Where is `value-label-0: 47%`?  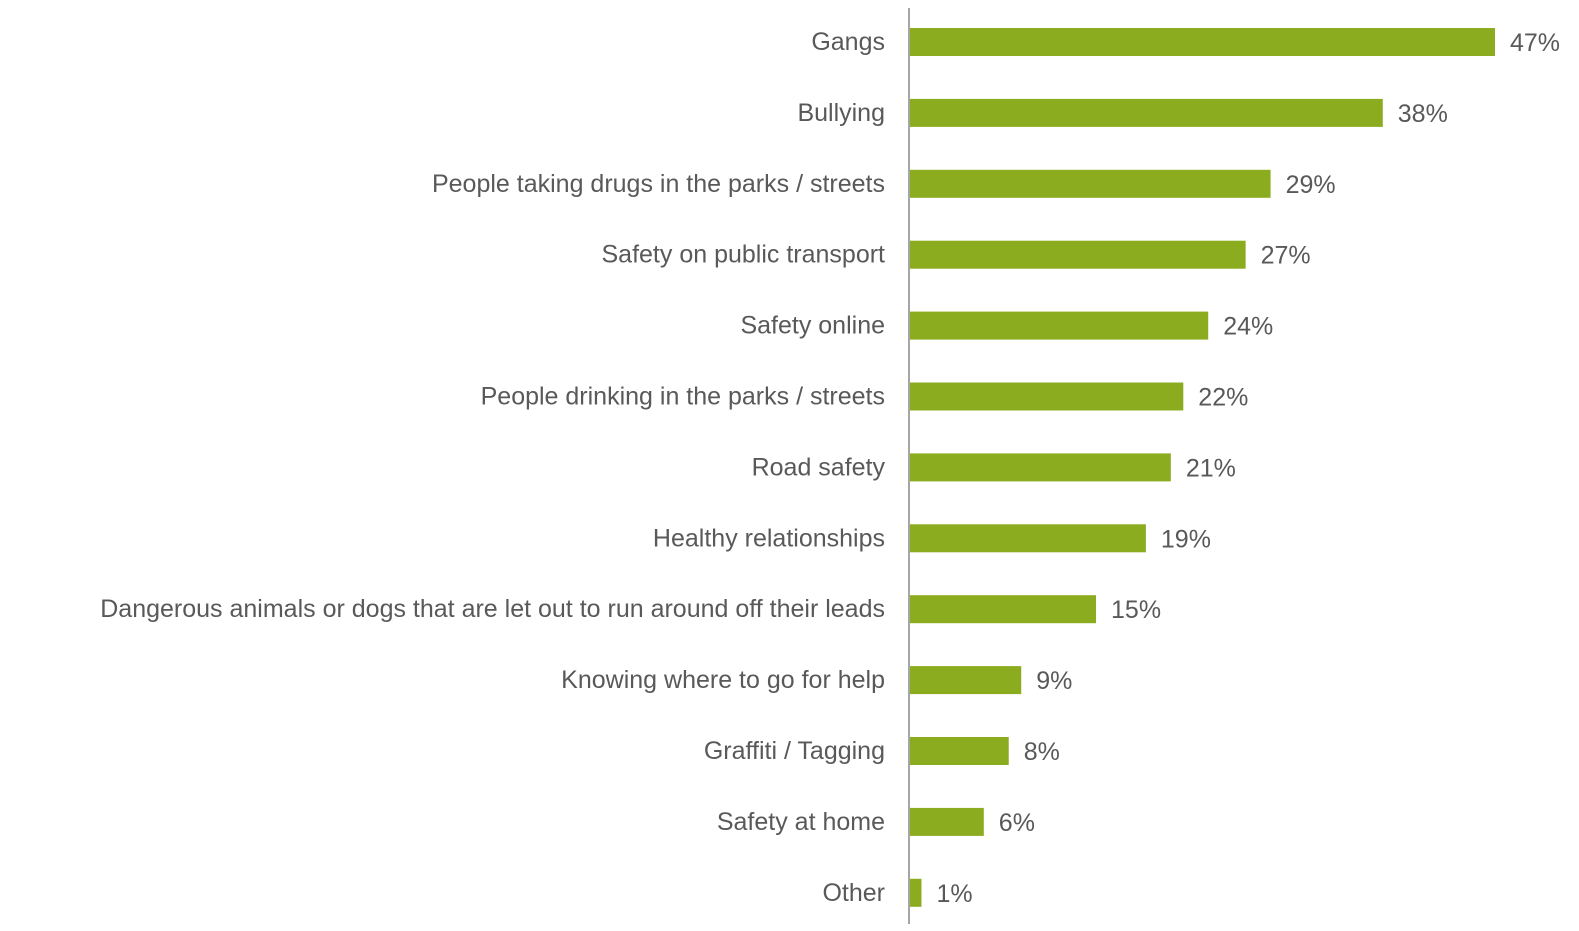 value-label-0: 47% is located at coordinates (1535, 43).